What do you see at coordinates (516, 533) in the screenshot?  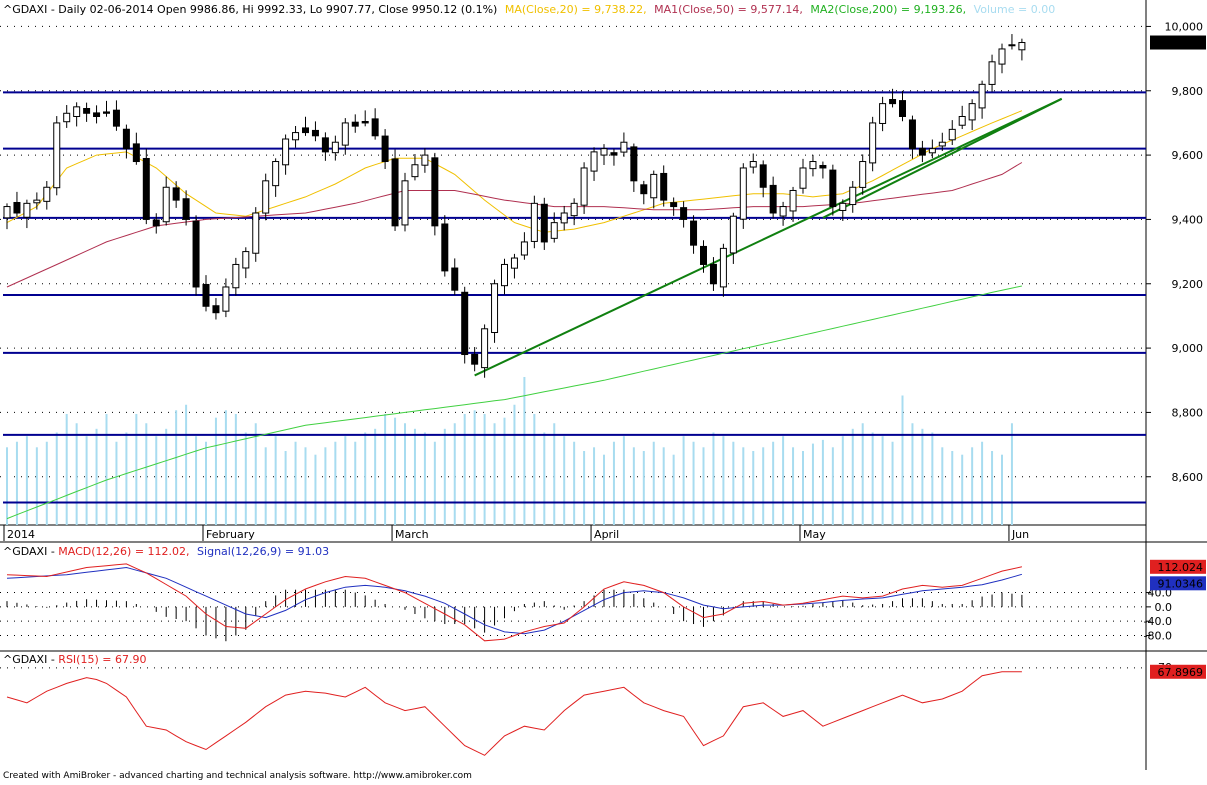 I see `date-x-axis: 2014 February March April May Jun` at bounding box center [516, 533].